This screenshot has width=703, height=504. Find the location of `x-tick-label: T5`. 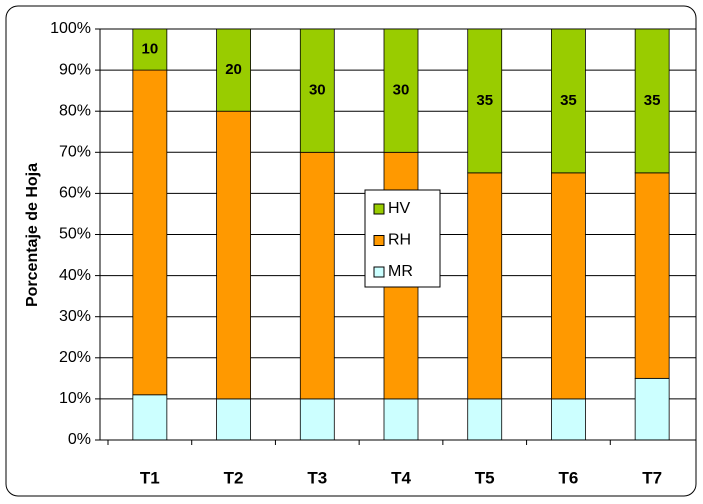

x-tick-label: T5 is located at coordinates (485, 477).